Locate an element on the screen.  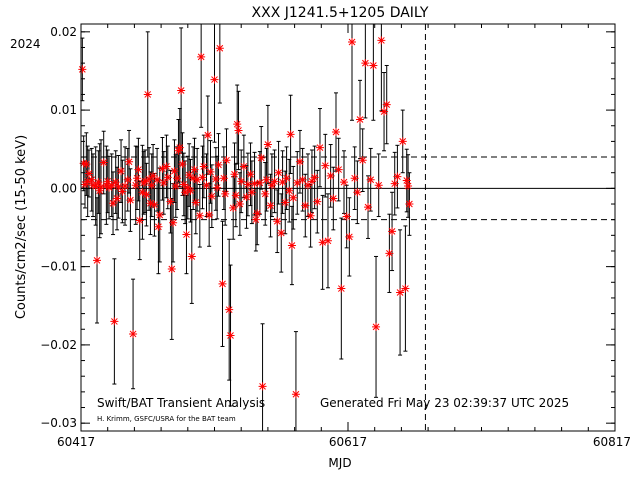
footer-credit: H. Krimm, GSFC/USRA for the BAT team is located at coordinates (166, 419).